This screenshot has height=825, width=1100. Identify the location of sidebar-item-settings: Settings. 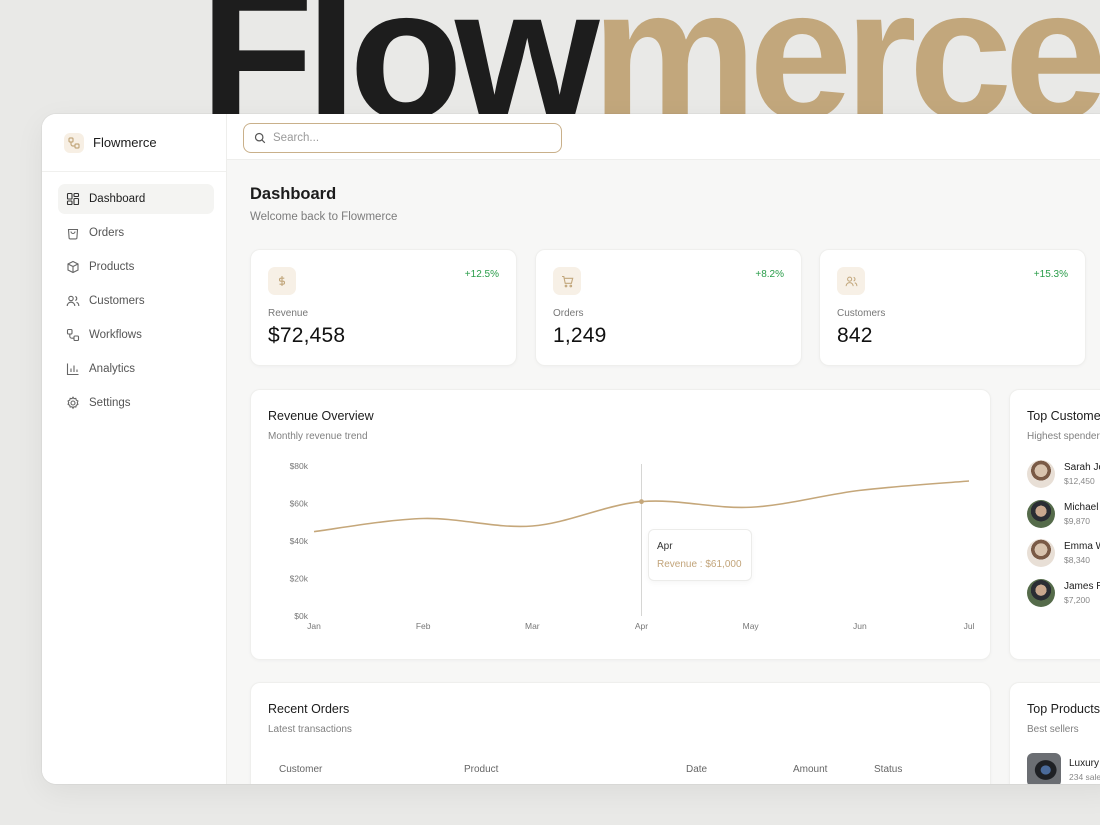
(136, 403).